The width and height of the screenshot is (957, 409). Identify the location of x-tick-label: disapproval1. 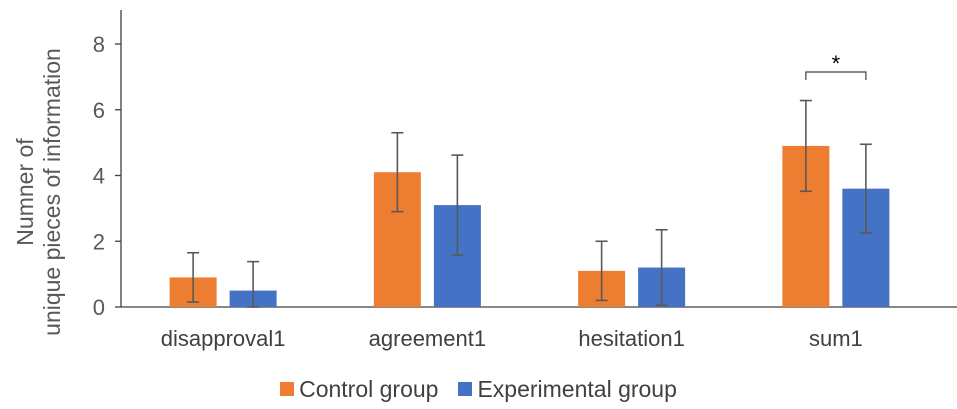
(223, 338).